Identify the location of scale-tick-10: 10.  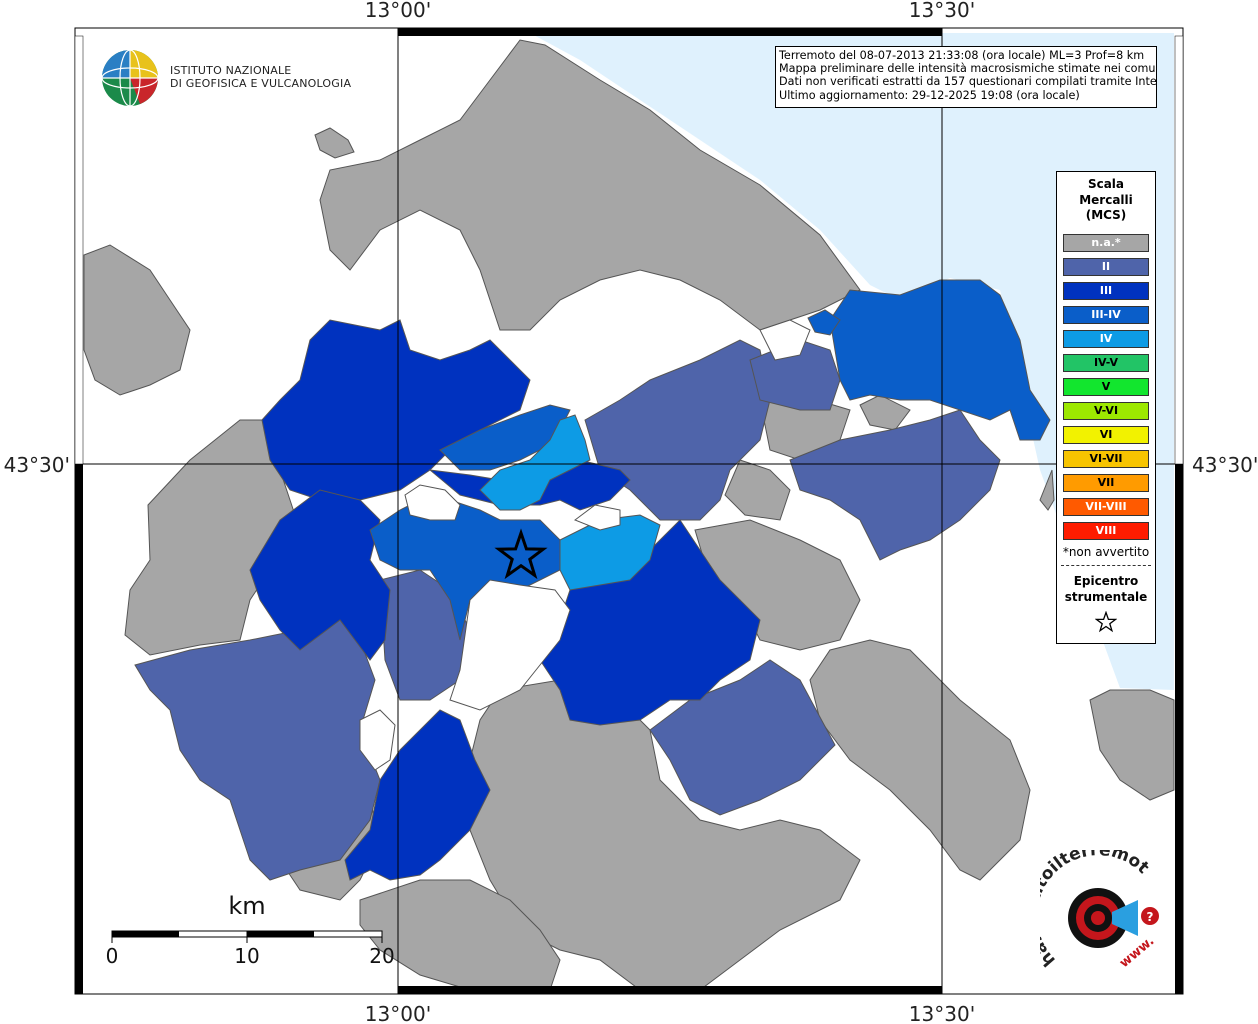
(246, 956).